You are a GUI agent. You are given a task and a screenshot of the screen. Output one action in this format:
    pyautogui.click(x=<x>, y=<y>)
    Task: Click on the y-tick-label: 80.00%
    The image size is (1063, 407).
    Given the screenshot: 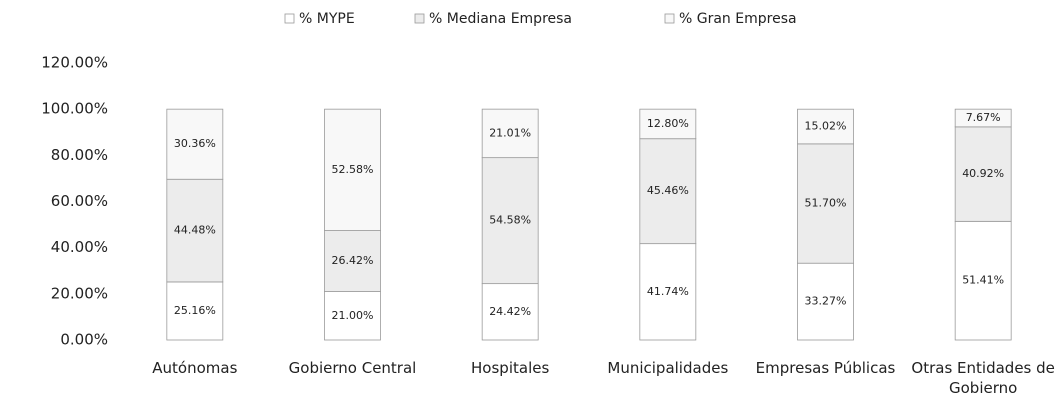 What is the action you would take?
    pyautogui.click(x=79, y=155)
    